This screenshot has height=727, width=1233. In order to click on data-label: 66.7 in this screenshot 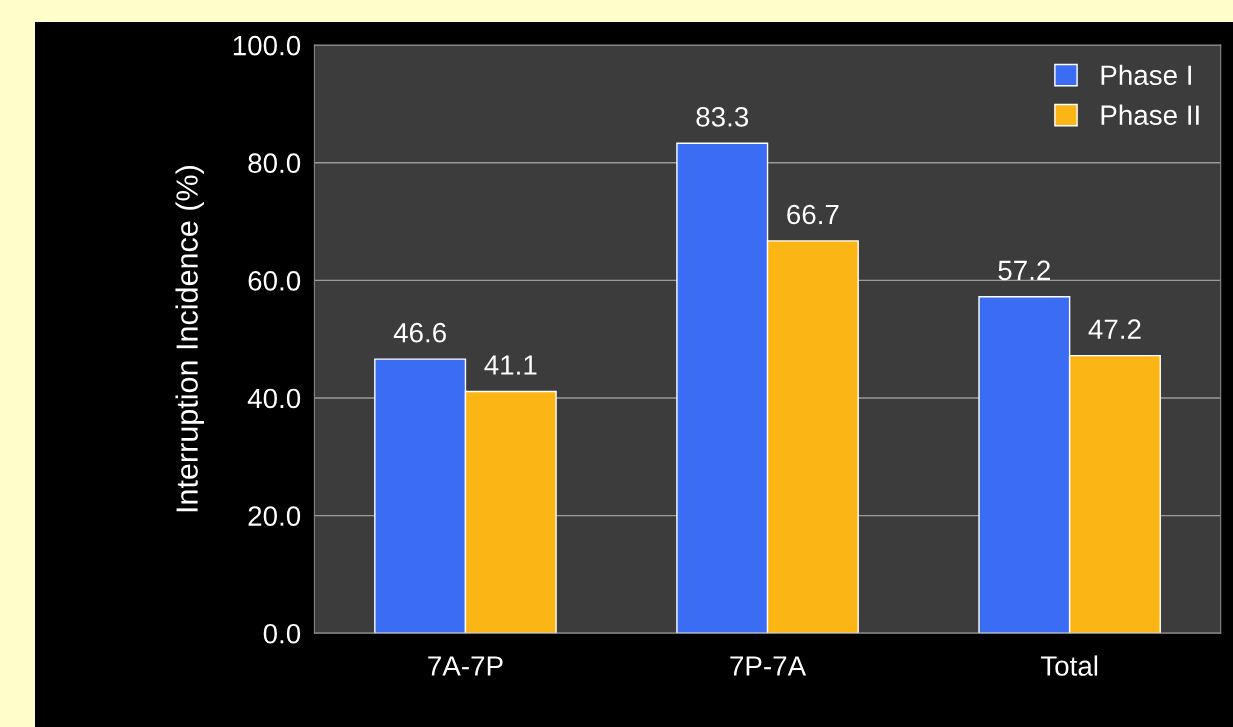, I will do `click(813, 214)`.